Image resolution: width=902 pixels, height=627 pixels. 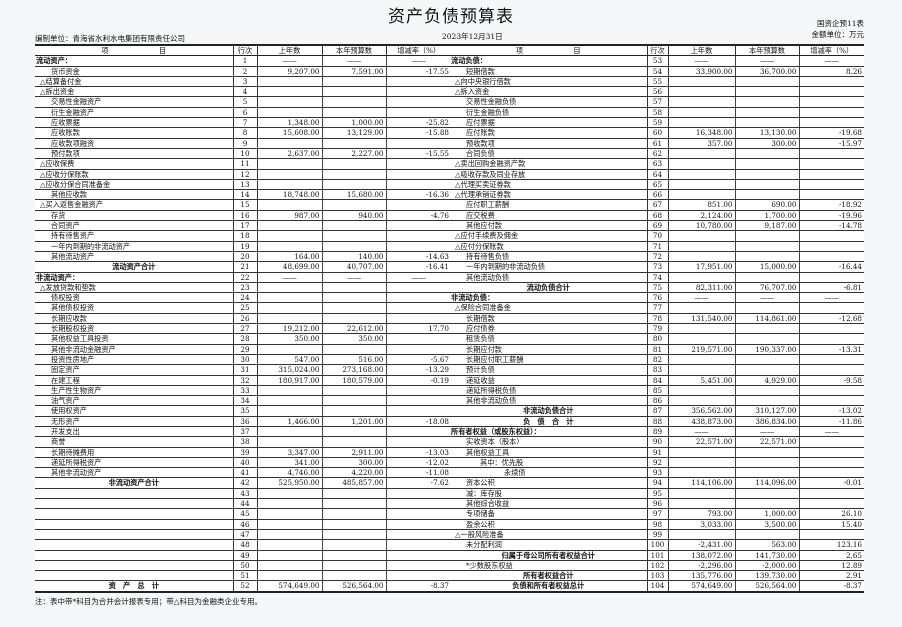 What do you see at coordinates (548, 154) in the screenshot?
I see `row-label: 合同负债` at bounding box center [548, 154].